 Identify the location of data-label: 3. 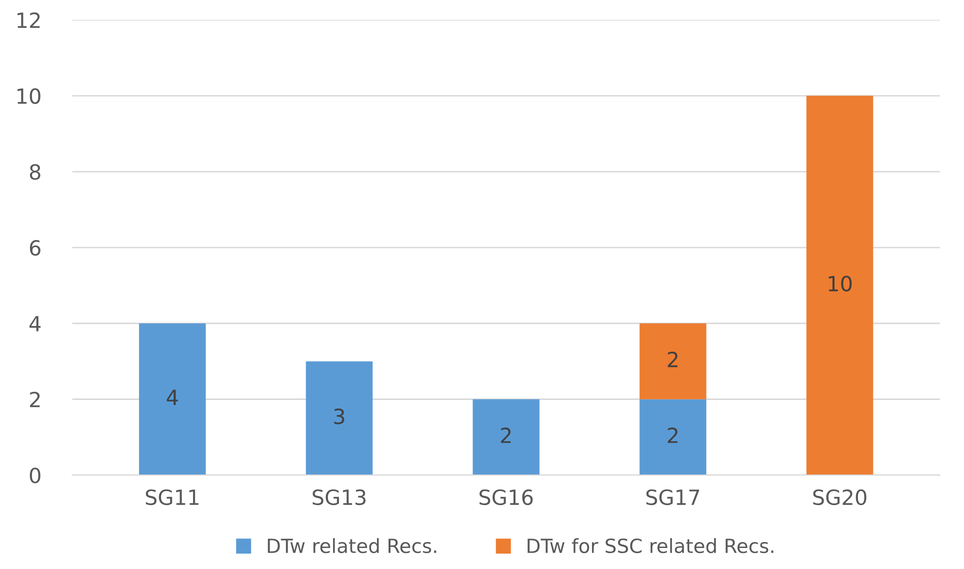
(339, 416).